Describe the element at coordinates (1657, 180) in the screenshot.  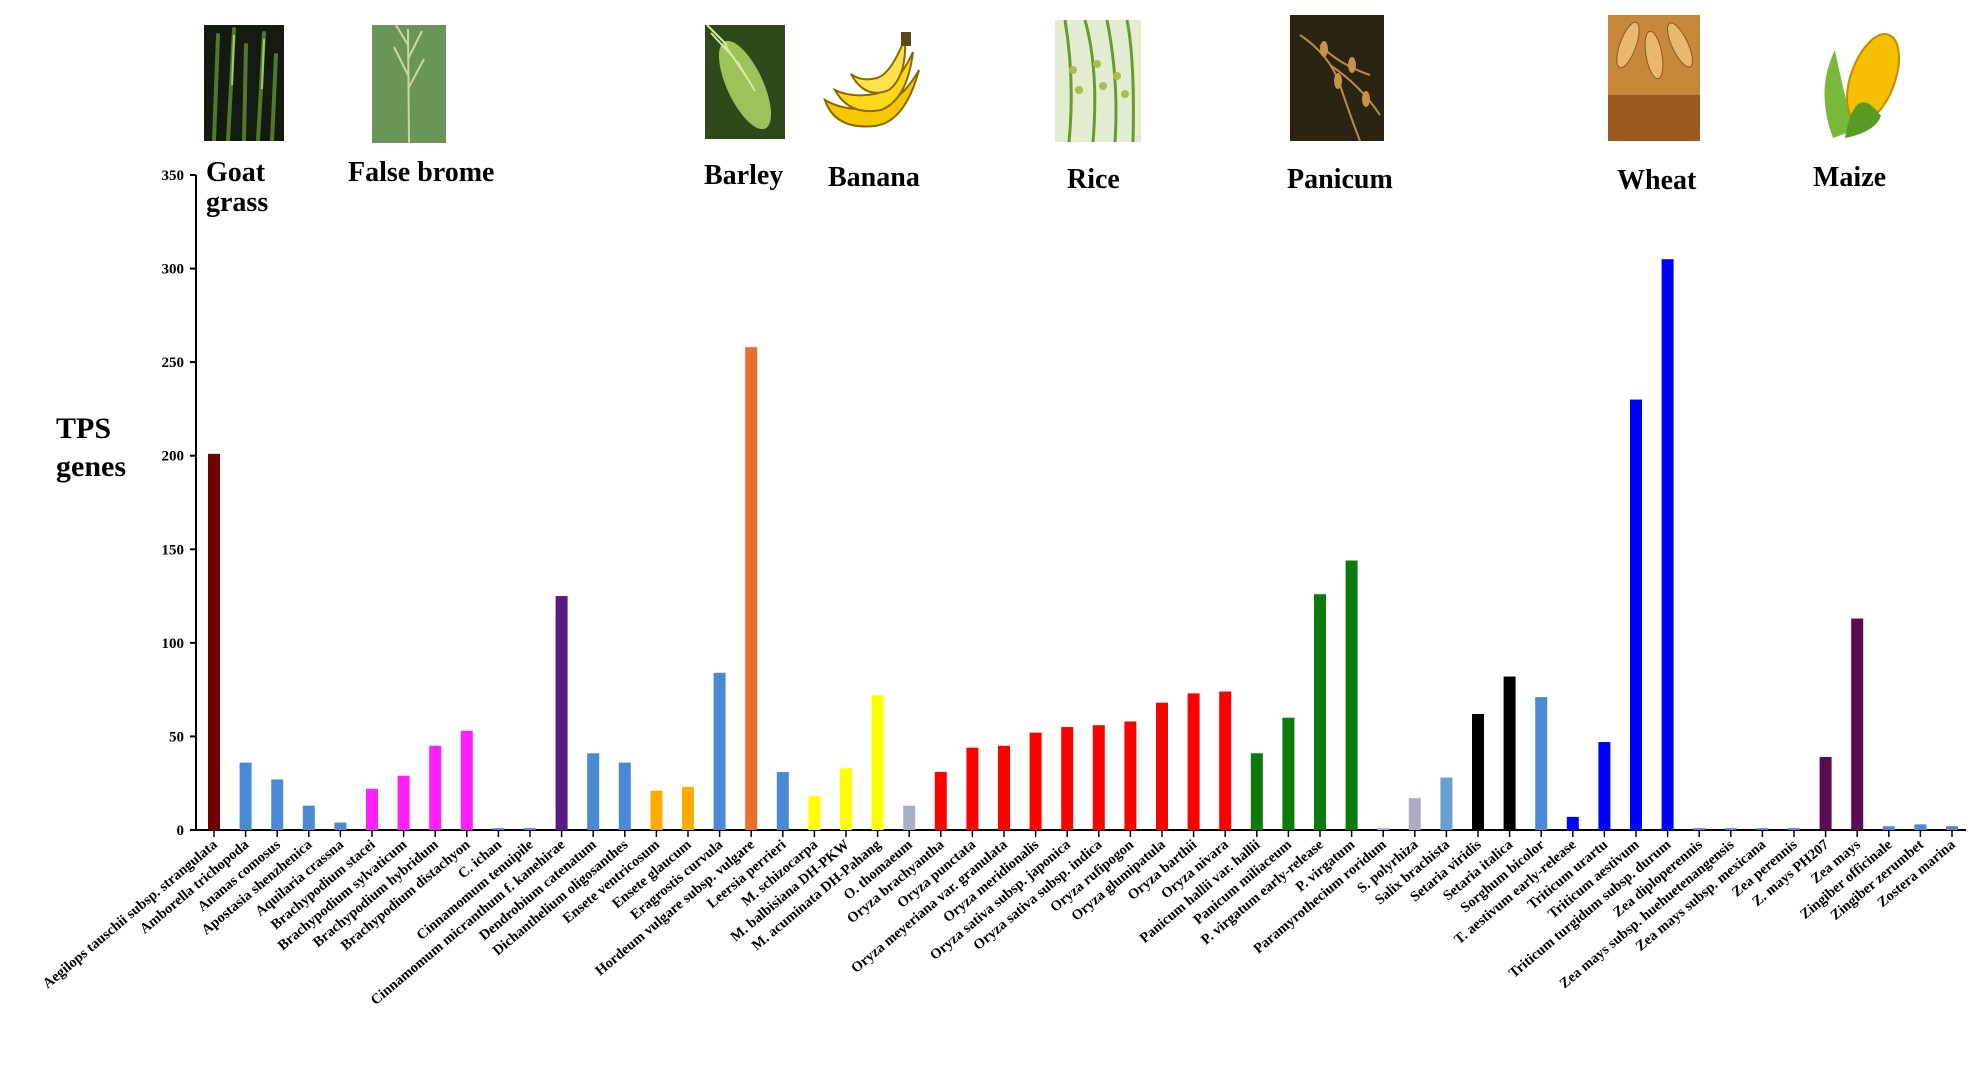
I see `group-label-wheat: Wheat` at that location.